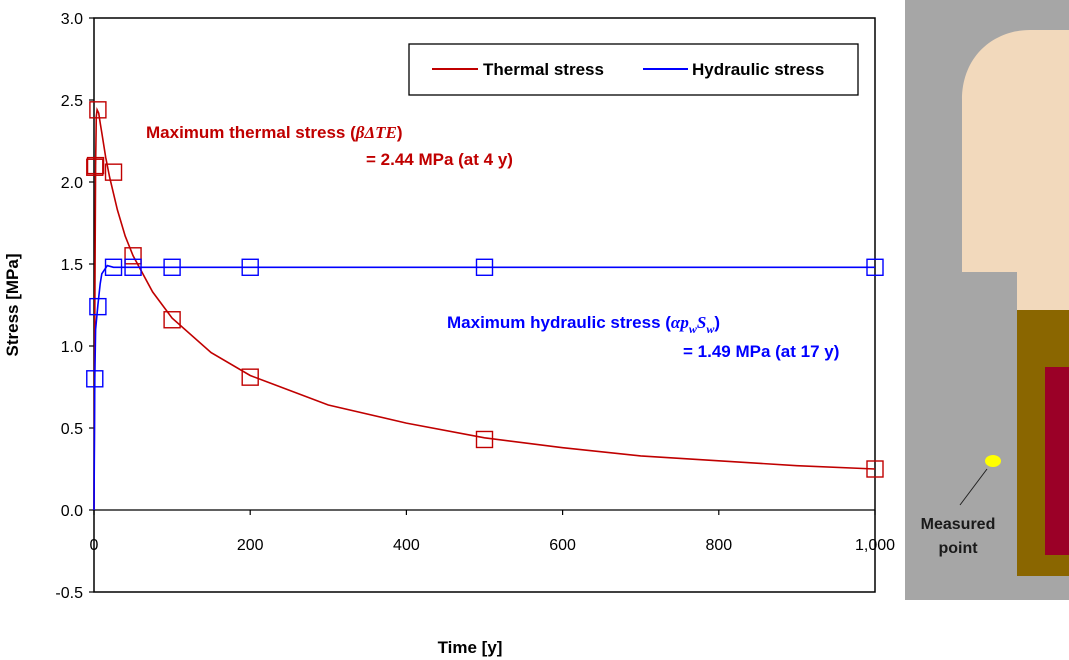  Describe the element at coordinates (406, 545) in the screenshot. I see `x-tick-label: 400` at that location.